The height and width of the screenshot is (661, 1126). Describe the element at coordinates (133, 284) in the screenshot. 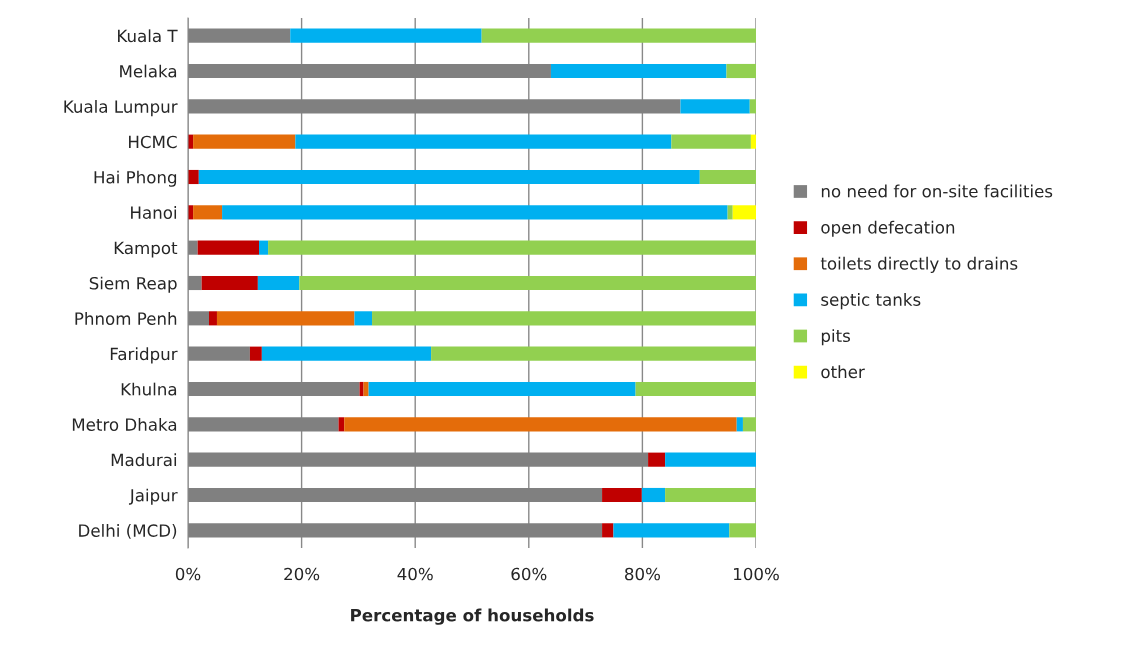

I see `y-tick-label: Siem Reap` at that location.